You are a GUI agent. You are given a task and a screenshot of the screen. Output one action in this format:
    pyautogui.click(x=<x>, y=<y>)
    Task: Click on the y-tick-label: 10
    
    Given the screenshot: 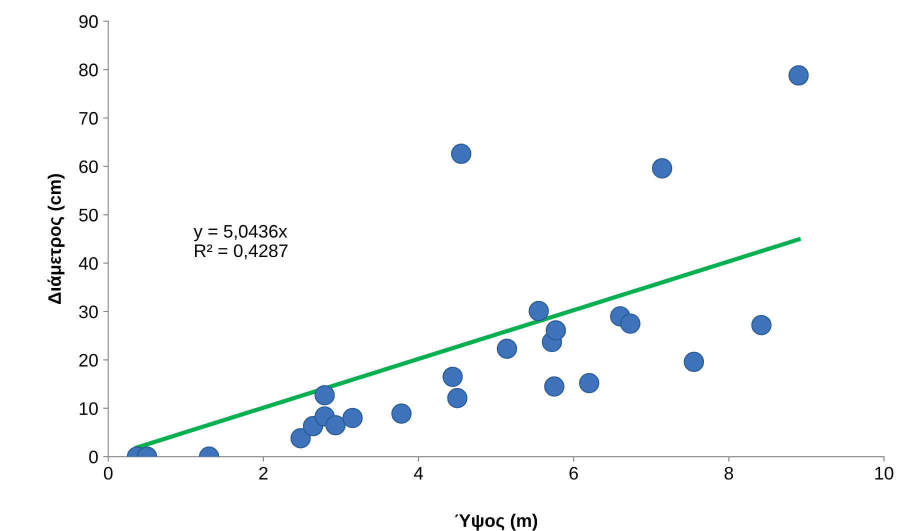 What is the action you would take?
    pyautogui.click(x=89, y=408)
    